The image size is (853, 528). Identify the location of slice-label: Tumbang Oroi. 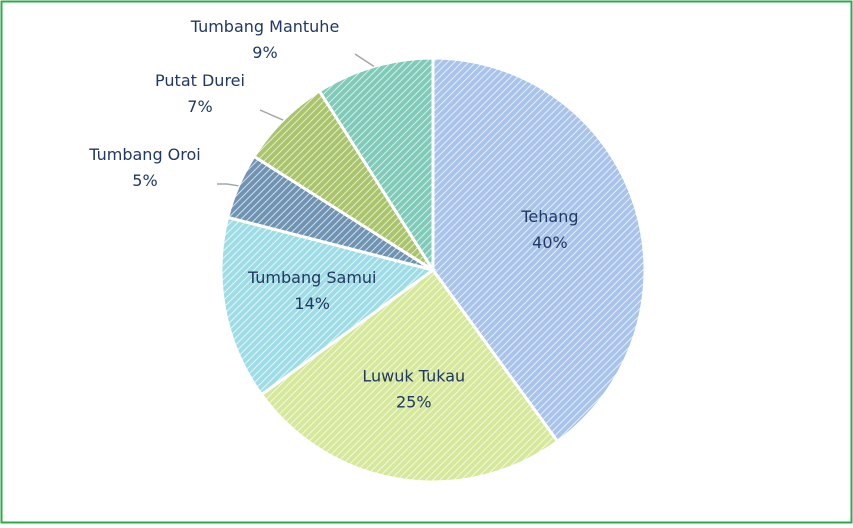
(144, 154).